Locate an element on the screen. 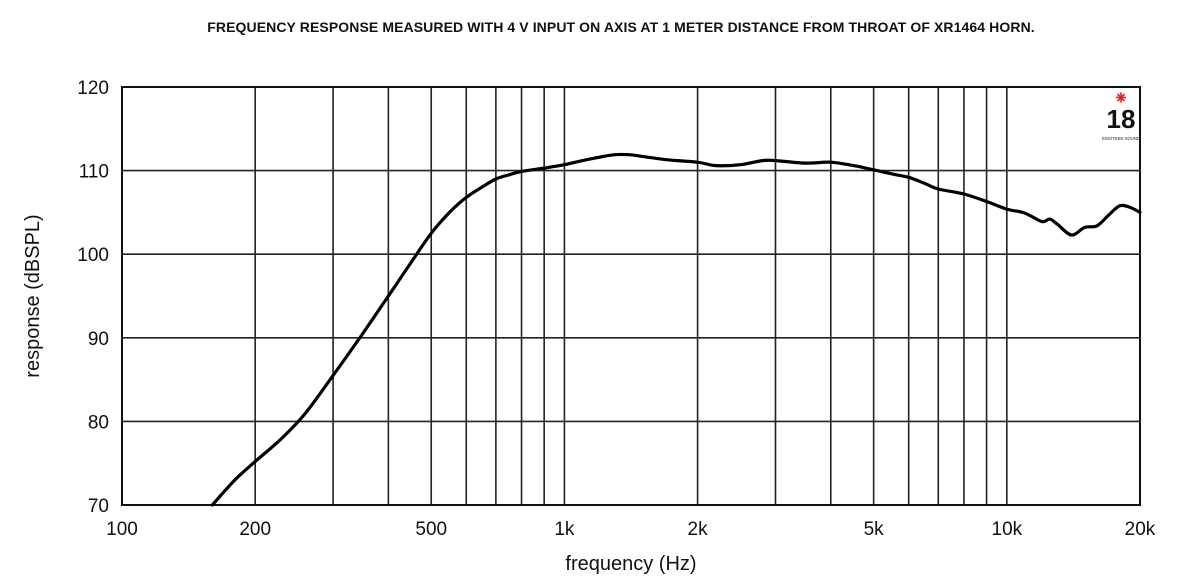 Image resolution: width=1200 pixels, height=579 pixels. x-tick-label-1: 200 is located at coordinates (255, 529).